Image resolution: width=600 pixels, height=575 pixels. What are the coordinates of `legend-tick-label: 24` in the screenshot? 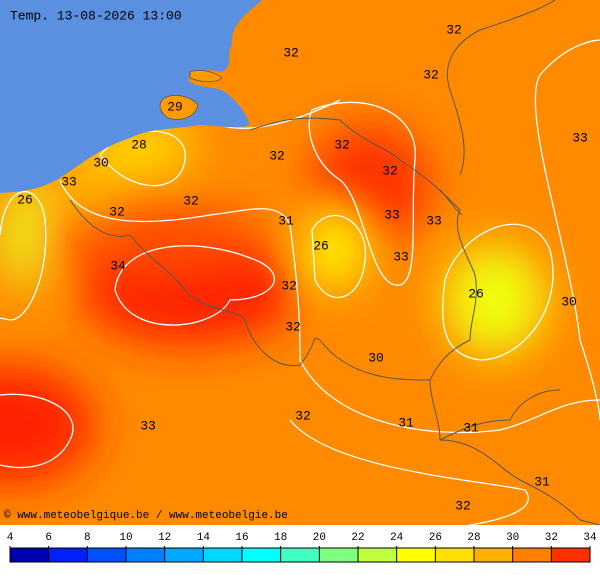 It's located at (397, 538).